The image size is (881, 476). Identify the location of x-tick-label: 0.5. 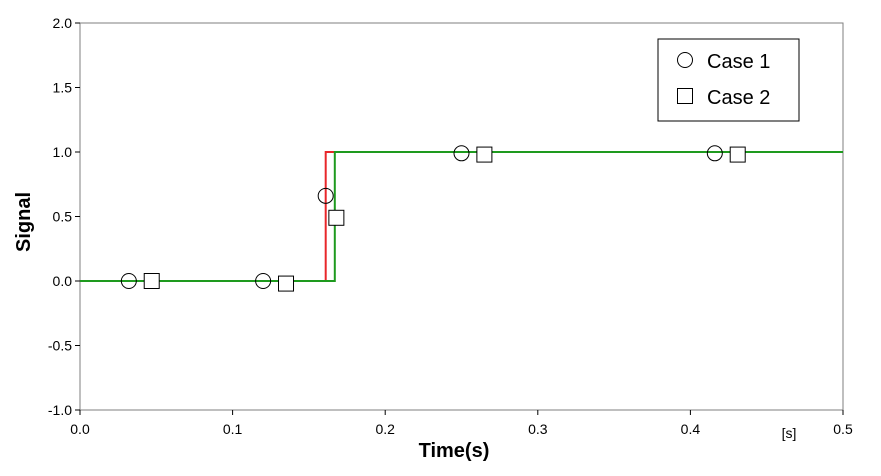
(843, 429).